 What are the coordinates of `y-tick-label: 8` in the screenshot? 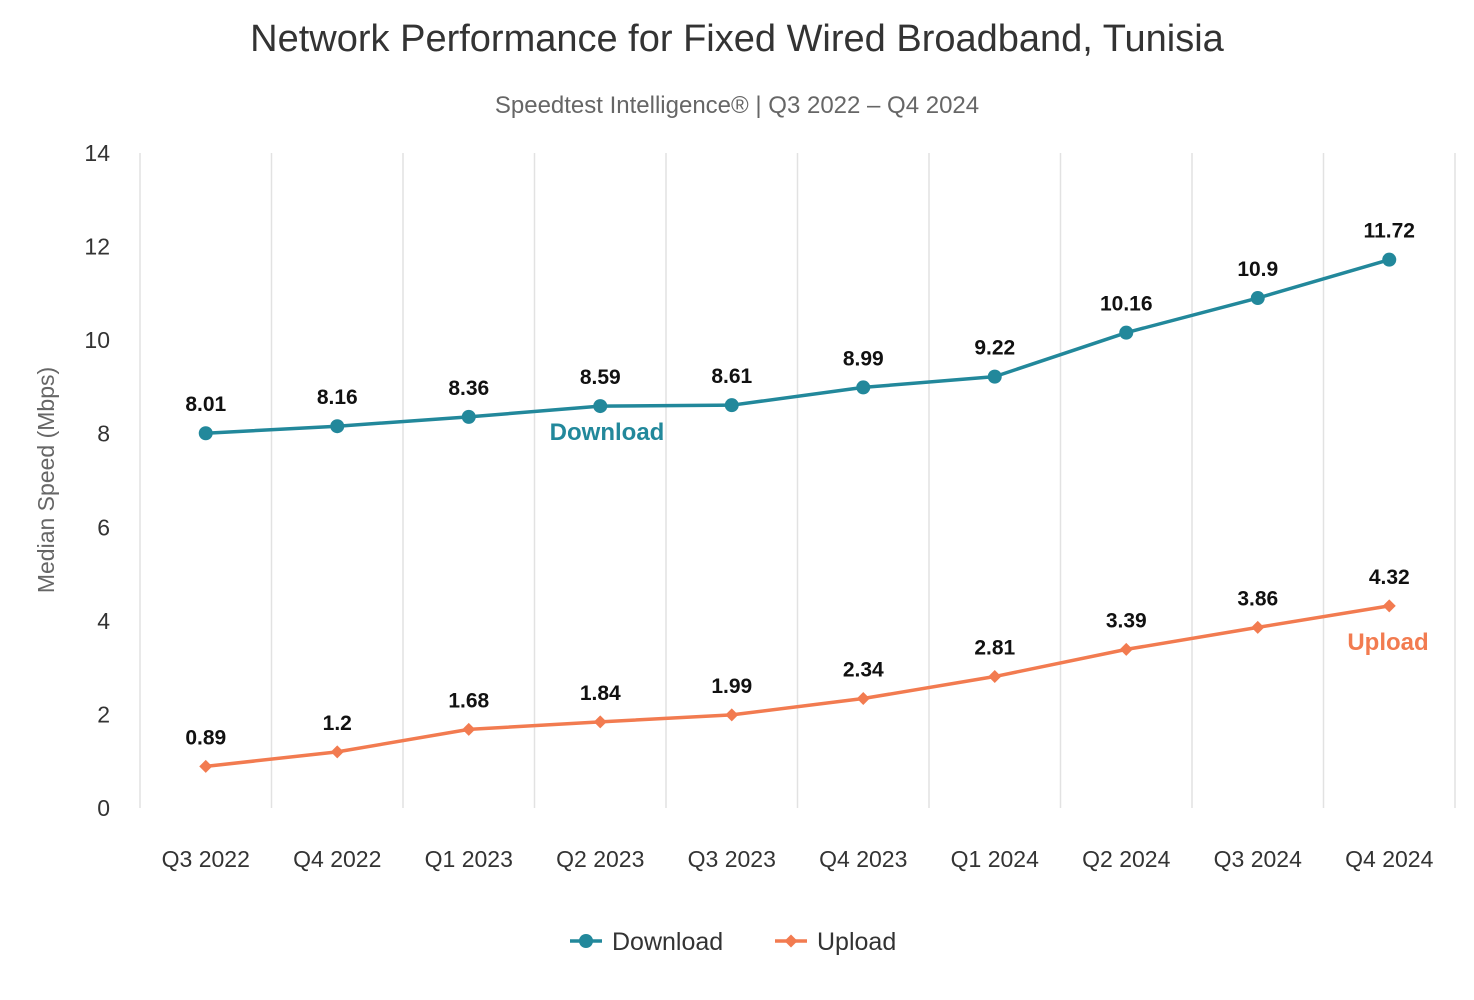 It's located at (103, 434).